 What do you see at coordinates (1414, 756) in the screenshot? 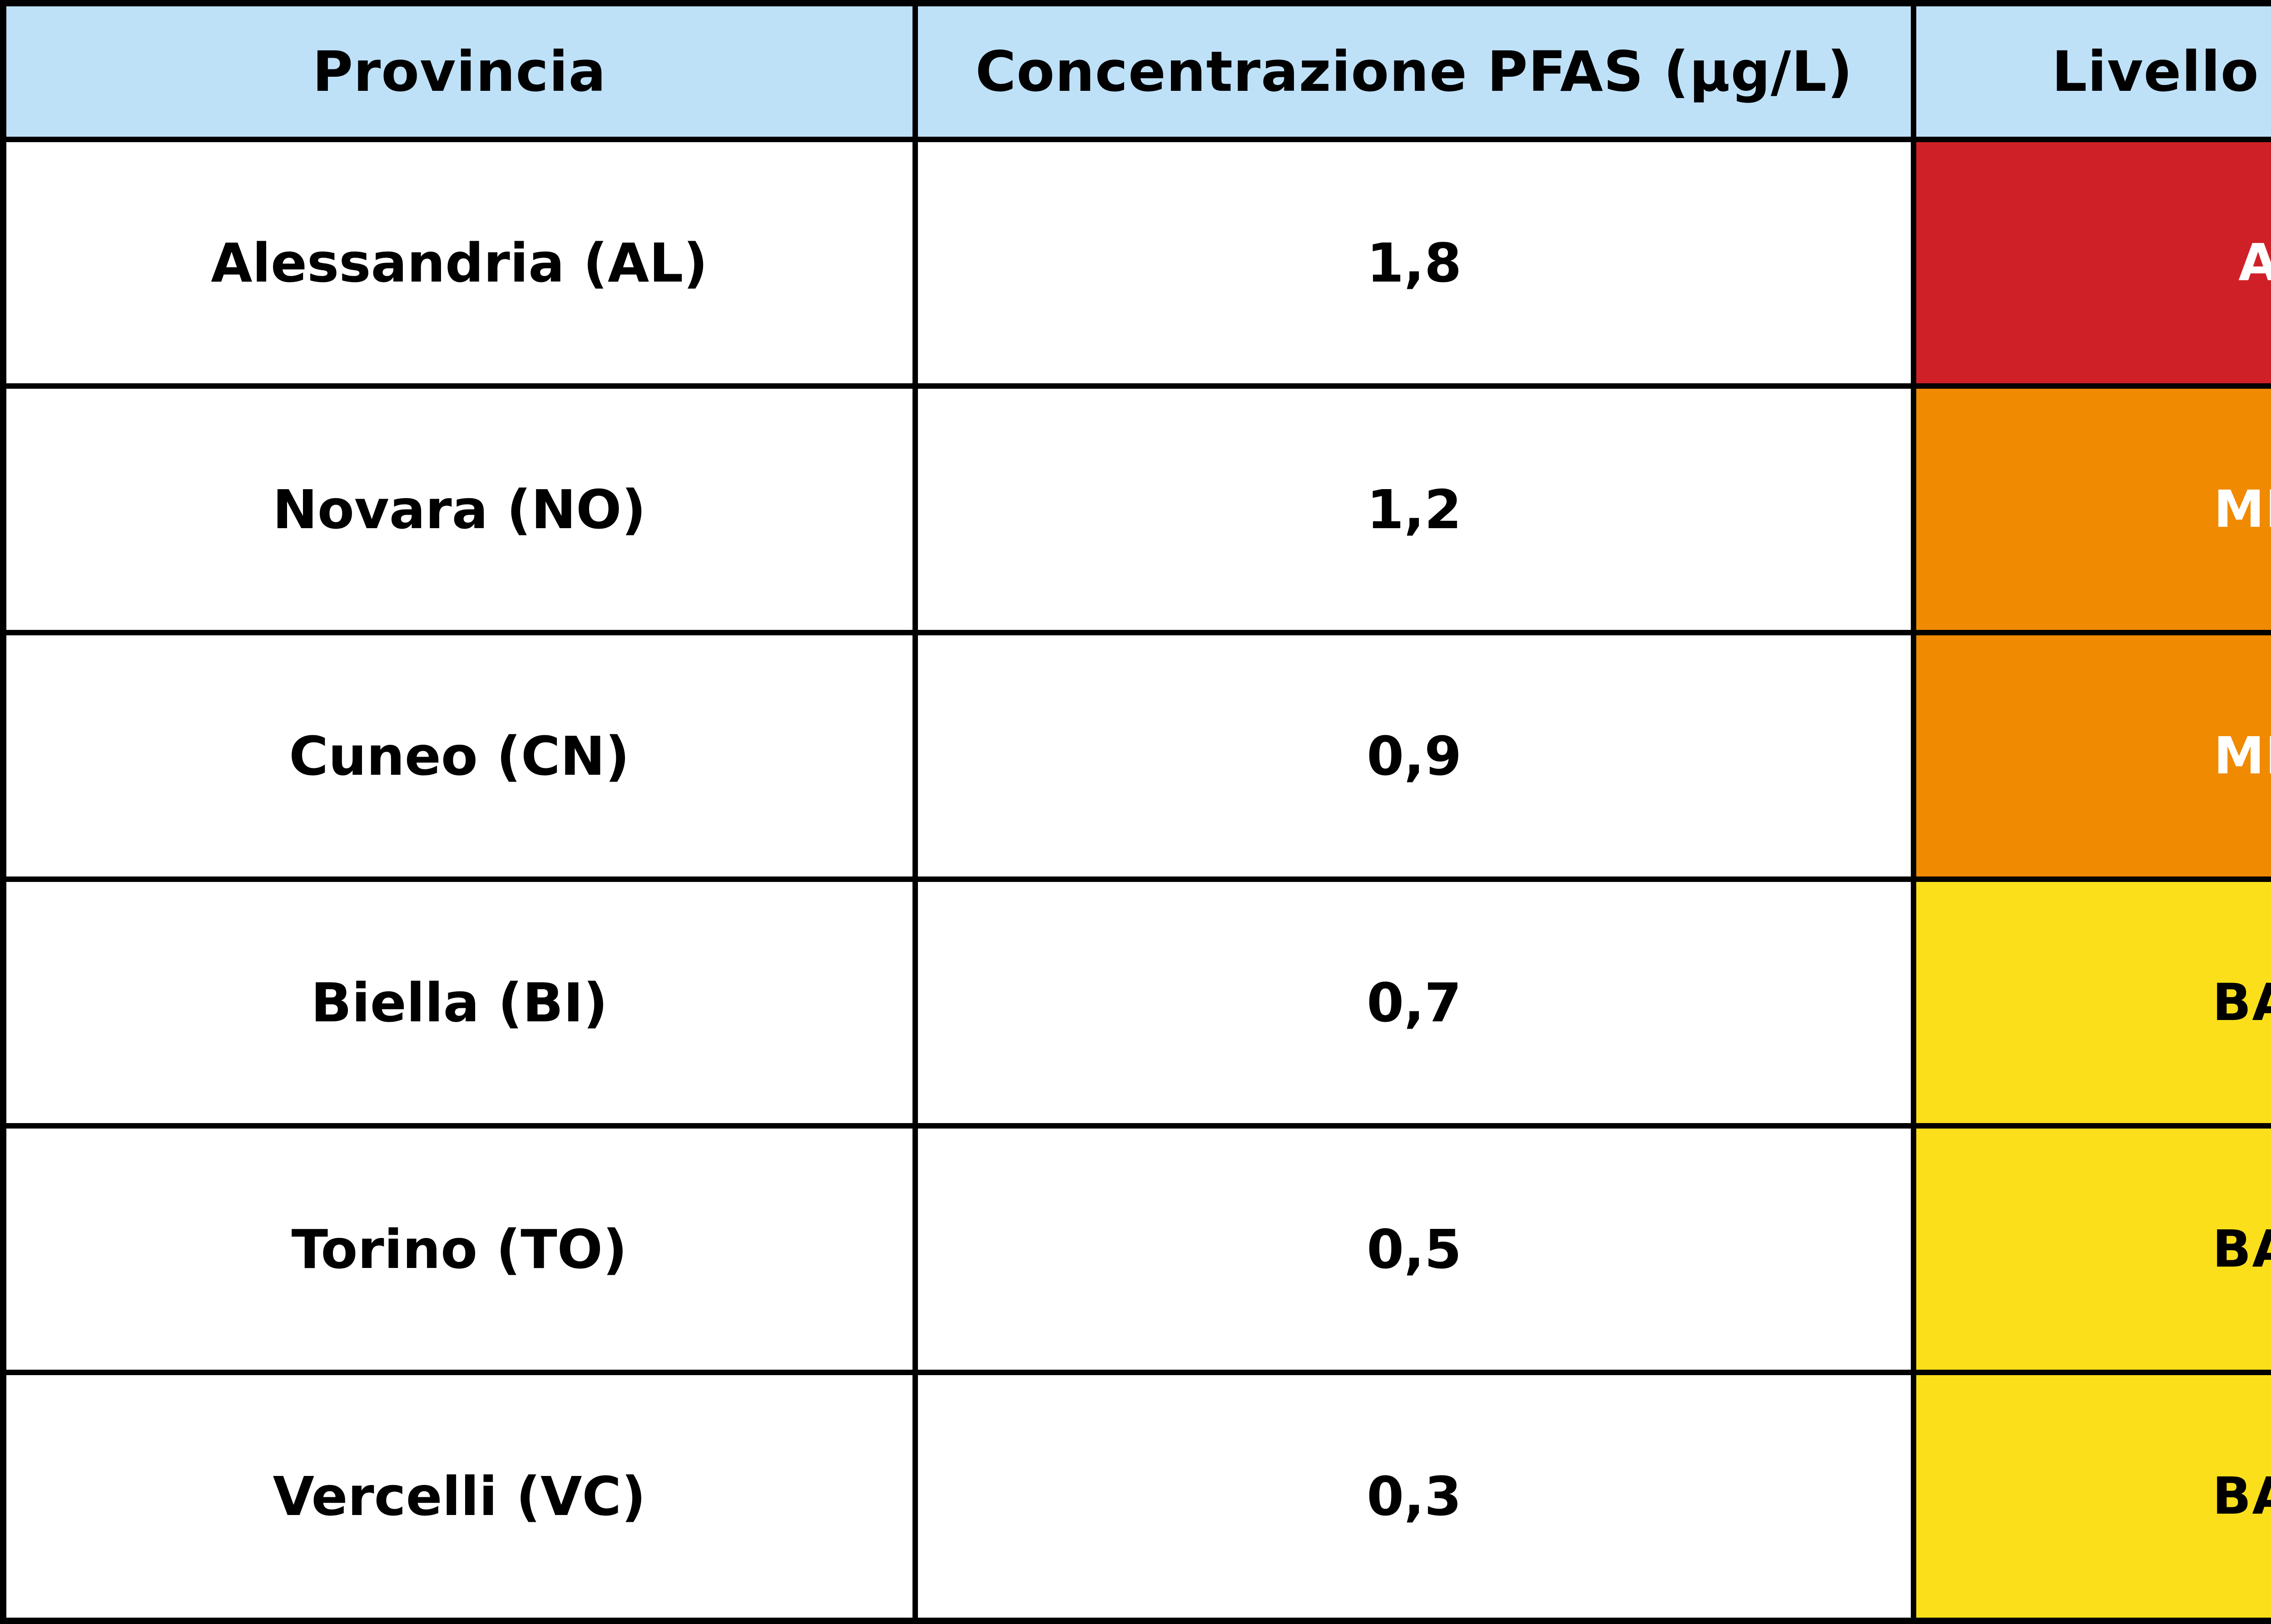
I see `pfas-value-cell: 0,9` at bounding box center [1414, 756].